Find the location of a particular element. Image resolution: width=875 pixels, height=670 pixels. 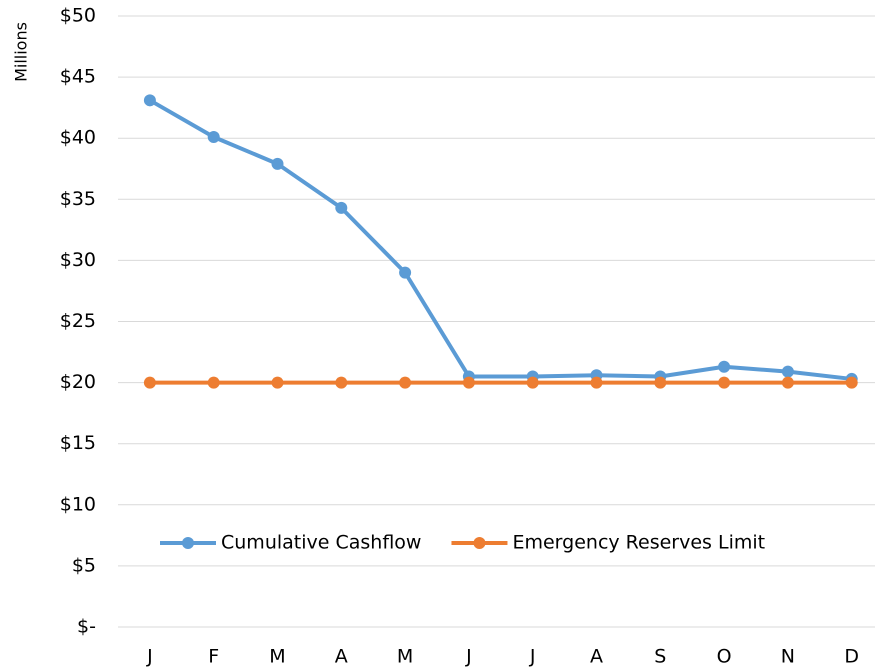

y-tick-label: $40 is located at coordinates (78, 138).